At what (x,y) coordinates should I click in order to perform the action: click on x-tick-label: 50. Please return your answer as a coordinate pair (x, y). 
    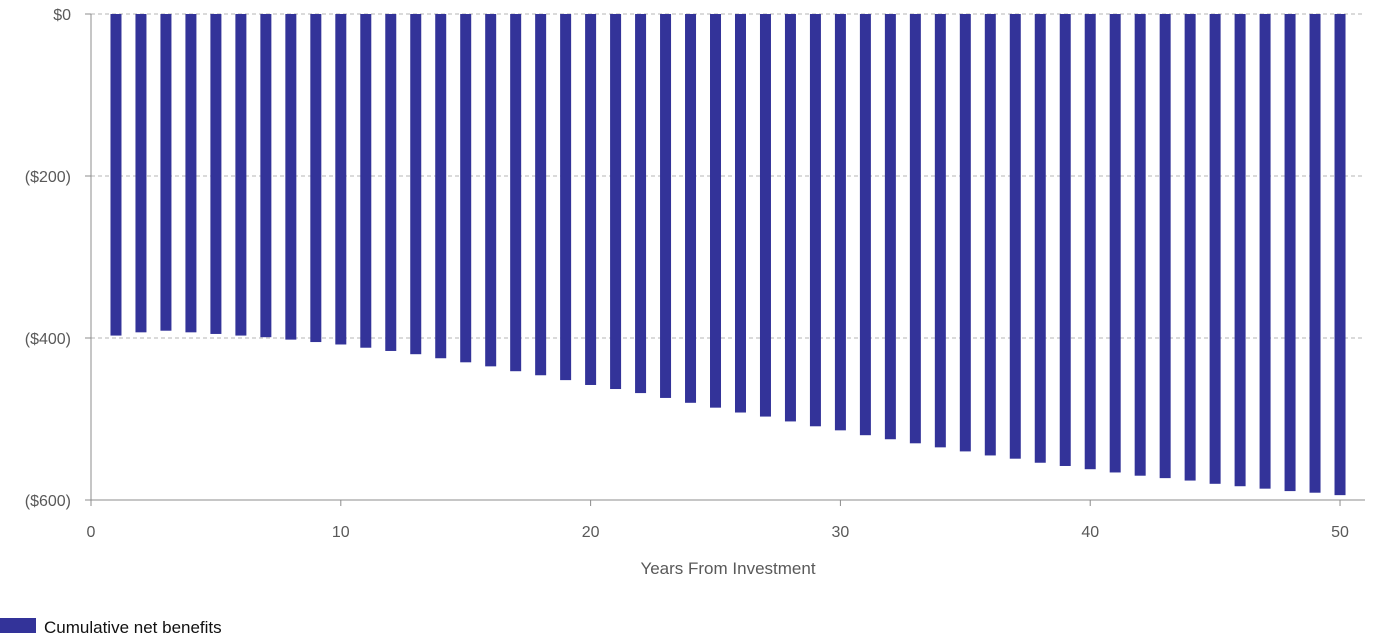
    Looking at the image, I should click on (1340, 532).